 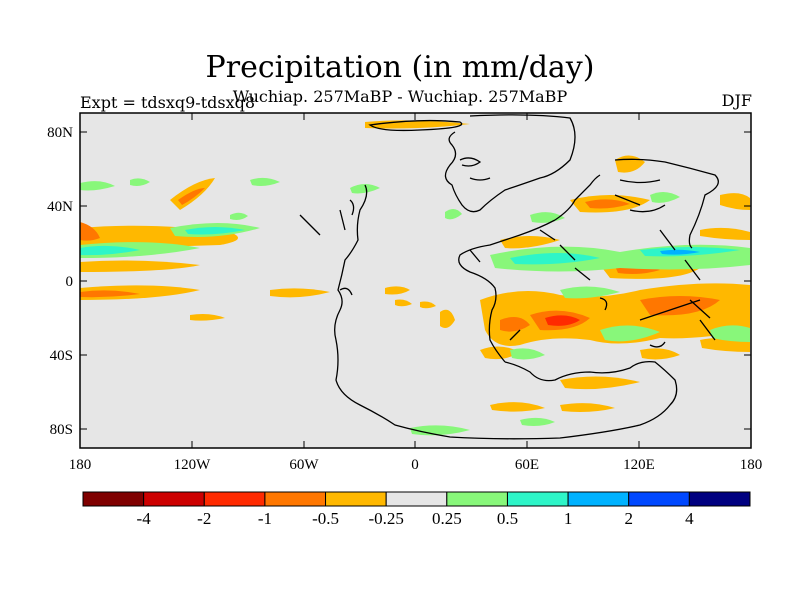 I want to click on experiment-label: Expt = tdsxq9-tdsxq8, so click(x=168, y=102).